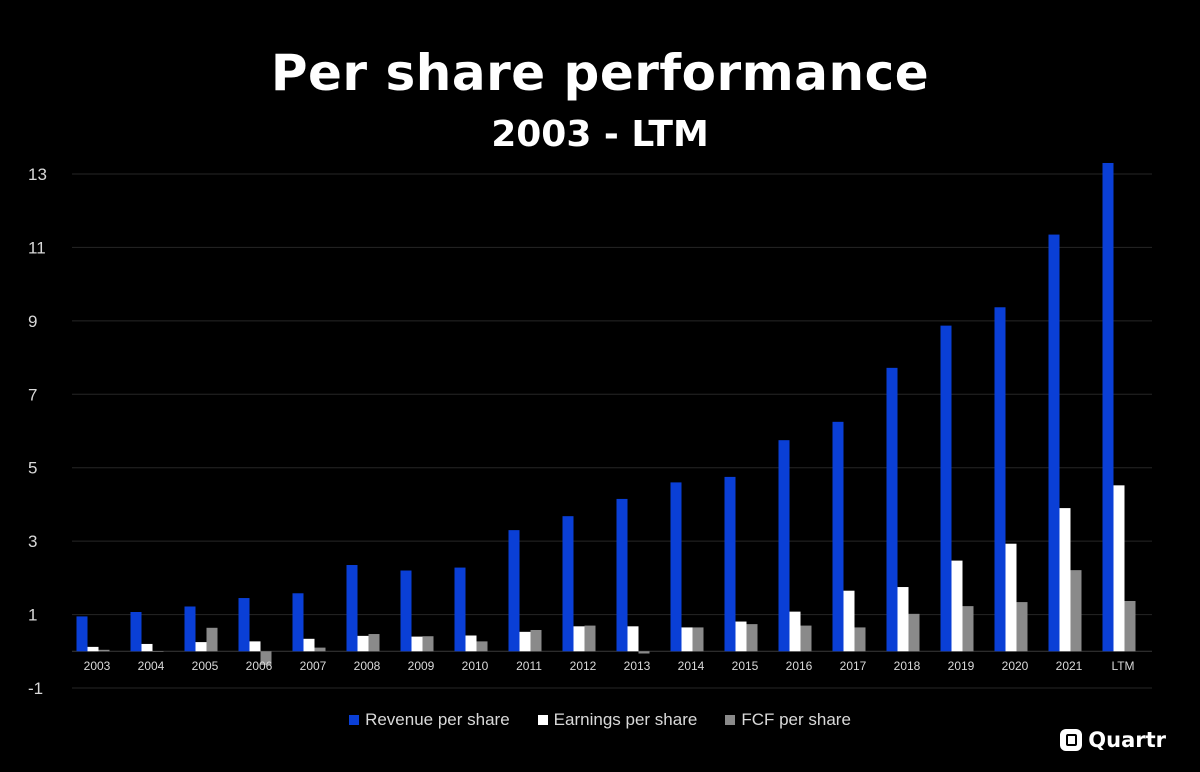  Describe the element at coordinates (313, 666) in the screenshot. I see `x-tick-label: 2007` at that location.